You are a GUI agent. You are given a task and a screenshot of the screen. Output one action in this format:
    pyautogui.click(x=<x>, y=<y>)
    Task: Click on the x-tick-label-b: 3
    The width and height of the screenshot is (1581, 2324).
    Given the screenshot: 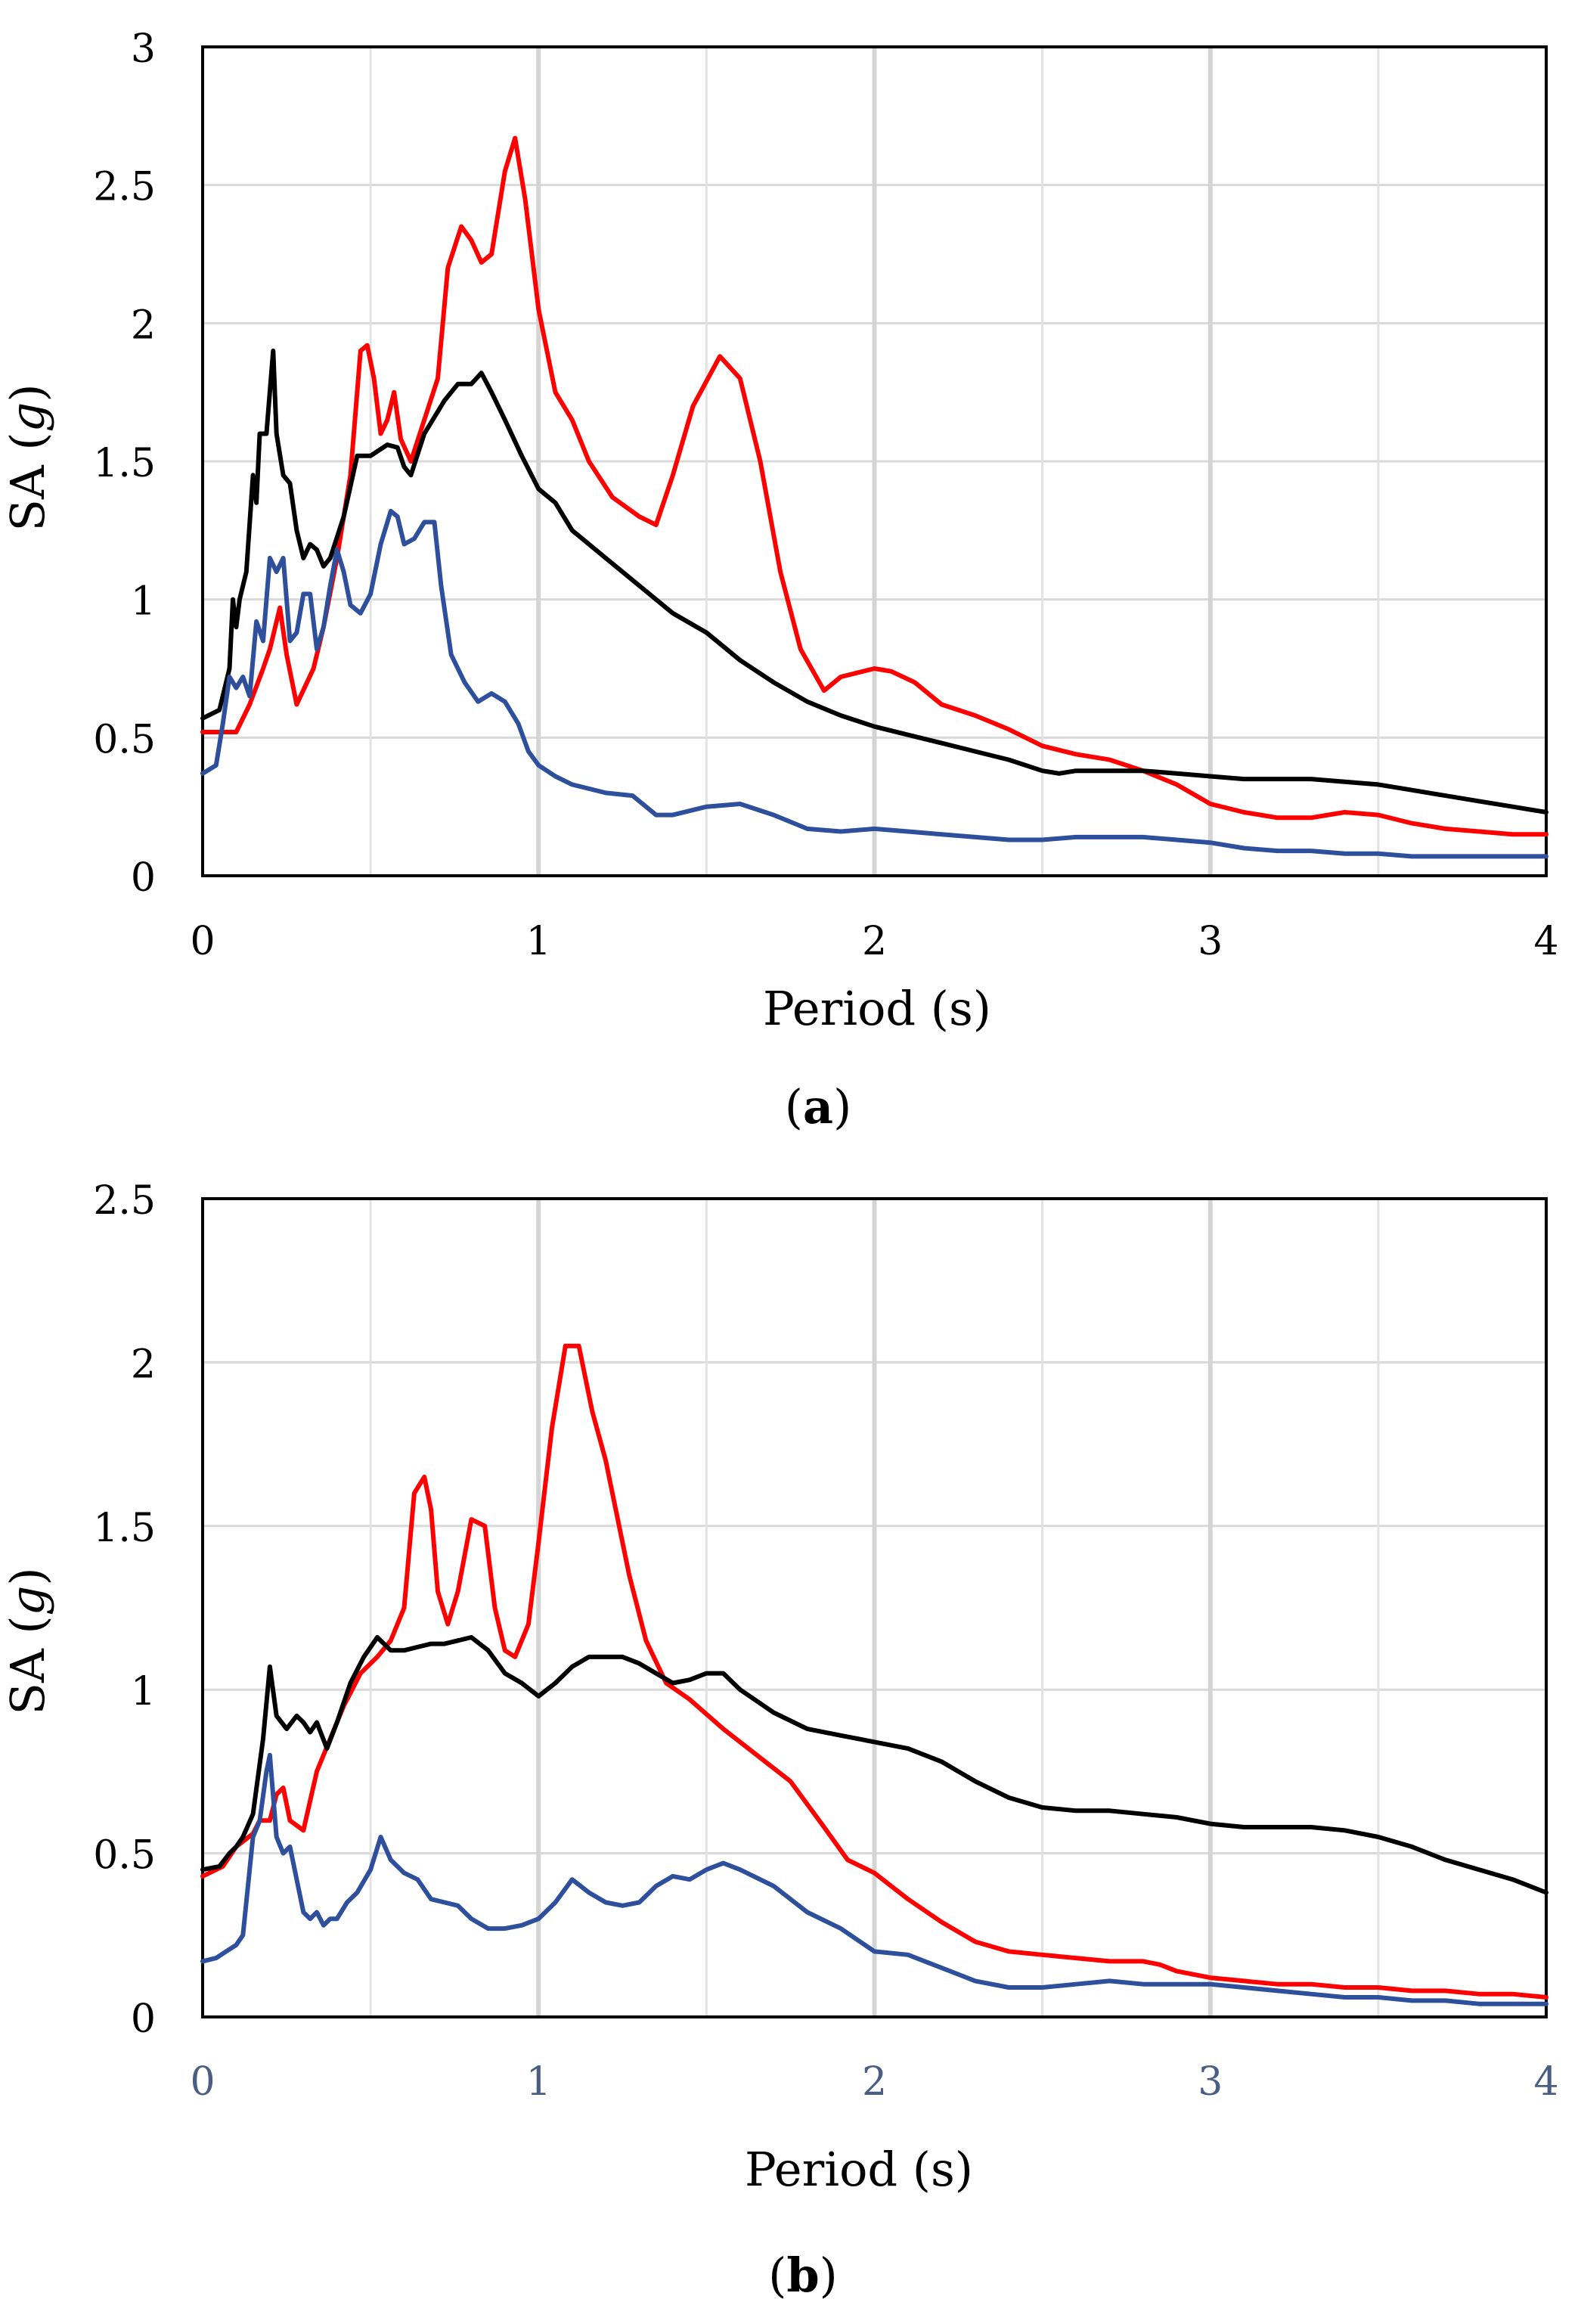 What is the action you would take?
    pyautogui.click(x=1210, y=2082)
    